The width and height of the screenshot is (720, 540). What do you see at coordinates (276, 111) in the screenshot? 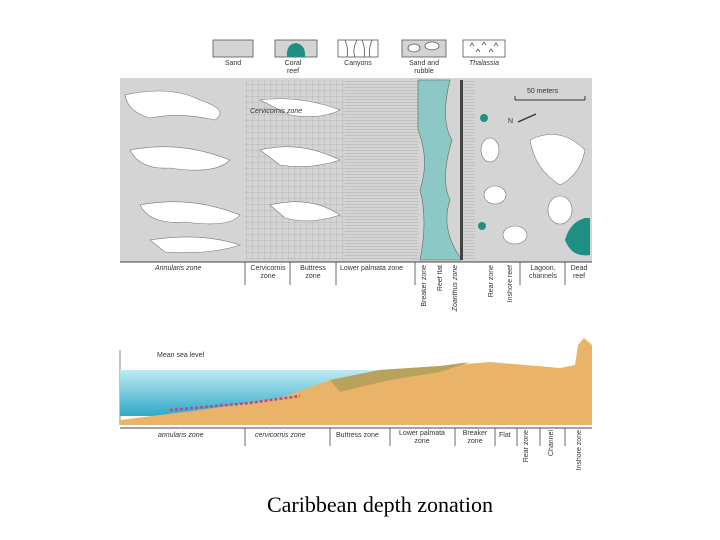
I see `map-label: Cervicornis zone` at bounding box center [276, 111].